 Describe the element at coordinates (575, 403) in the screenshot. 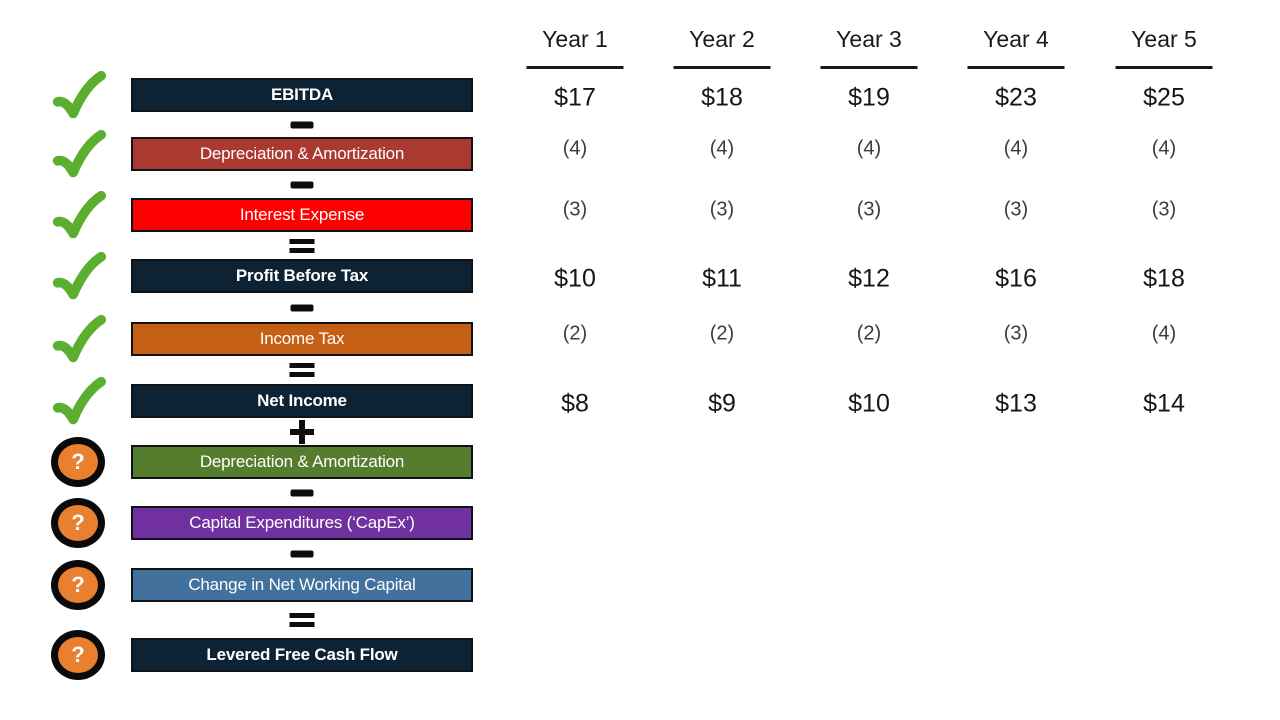

I see `value-cell: $8` at that location.